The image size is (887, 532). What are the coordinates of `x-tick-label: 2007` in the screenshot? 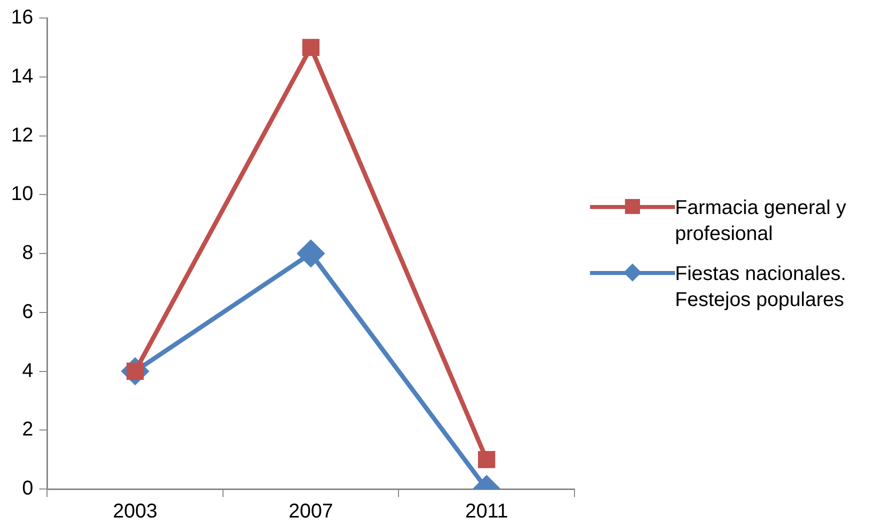 It's located at (311, 511).